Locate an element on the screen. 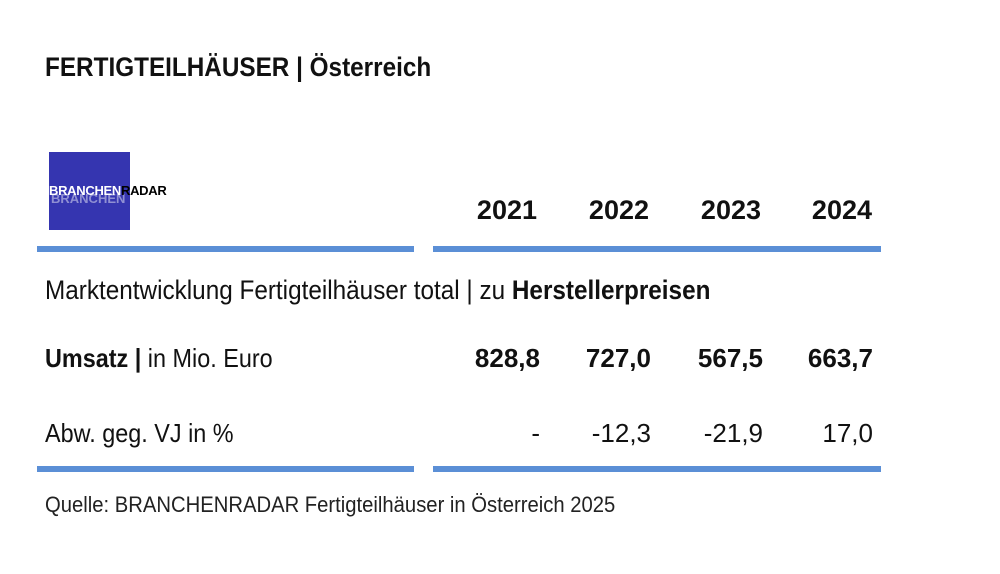 This screenshot has width=1000, height=574. branchenradar-logo is located at coordinates (89, 191).